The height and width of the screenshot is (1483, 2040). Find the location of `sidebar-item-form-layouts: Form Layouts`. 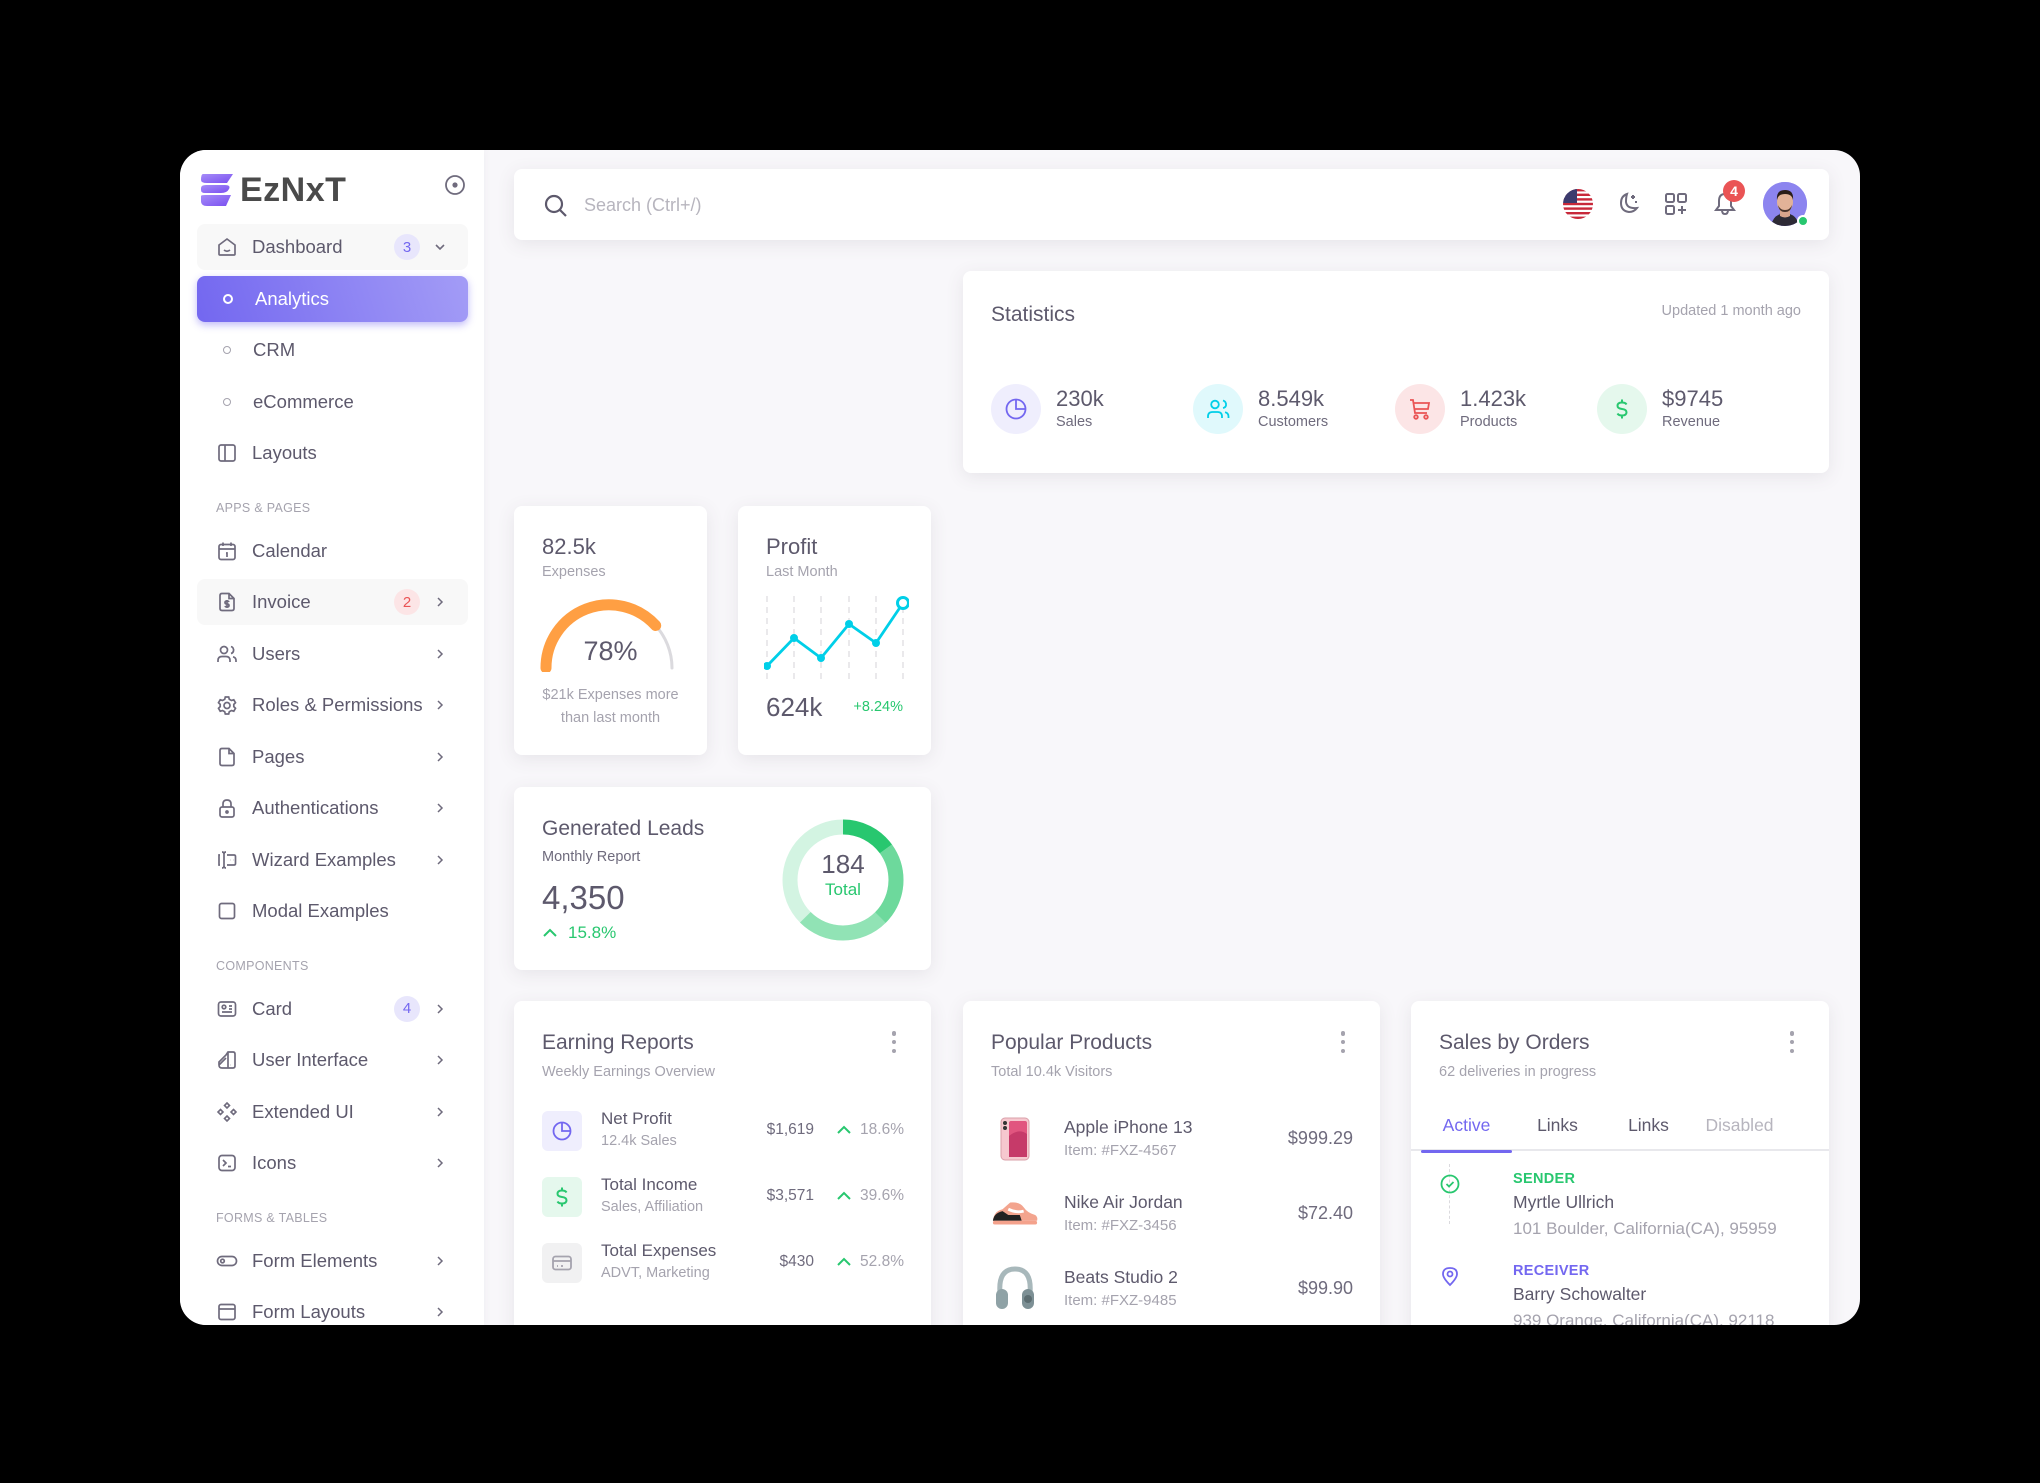

sidebar-item-form-layouts: Form Layouts is located at coordinates (332, 1307).